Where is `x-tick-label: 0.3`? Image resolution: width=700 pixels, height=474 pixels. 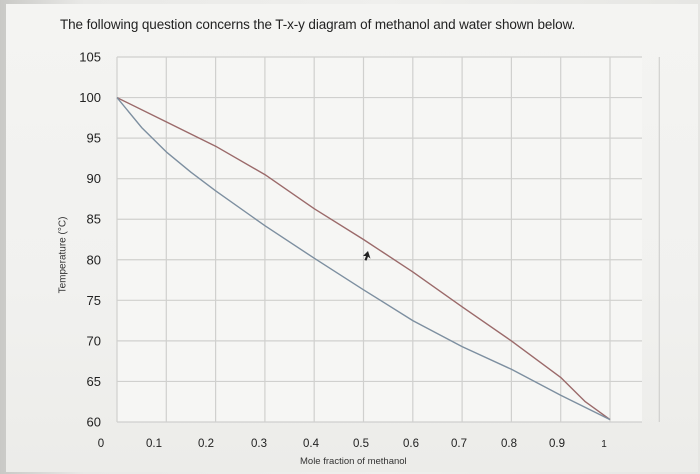 x-tick-label: 0.3 is located at coordinates (259, 444).